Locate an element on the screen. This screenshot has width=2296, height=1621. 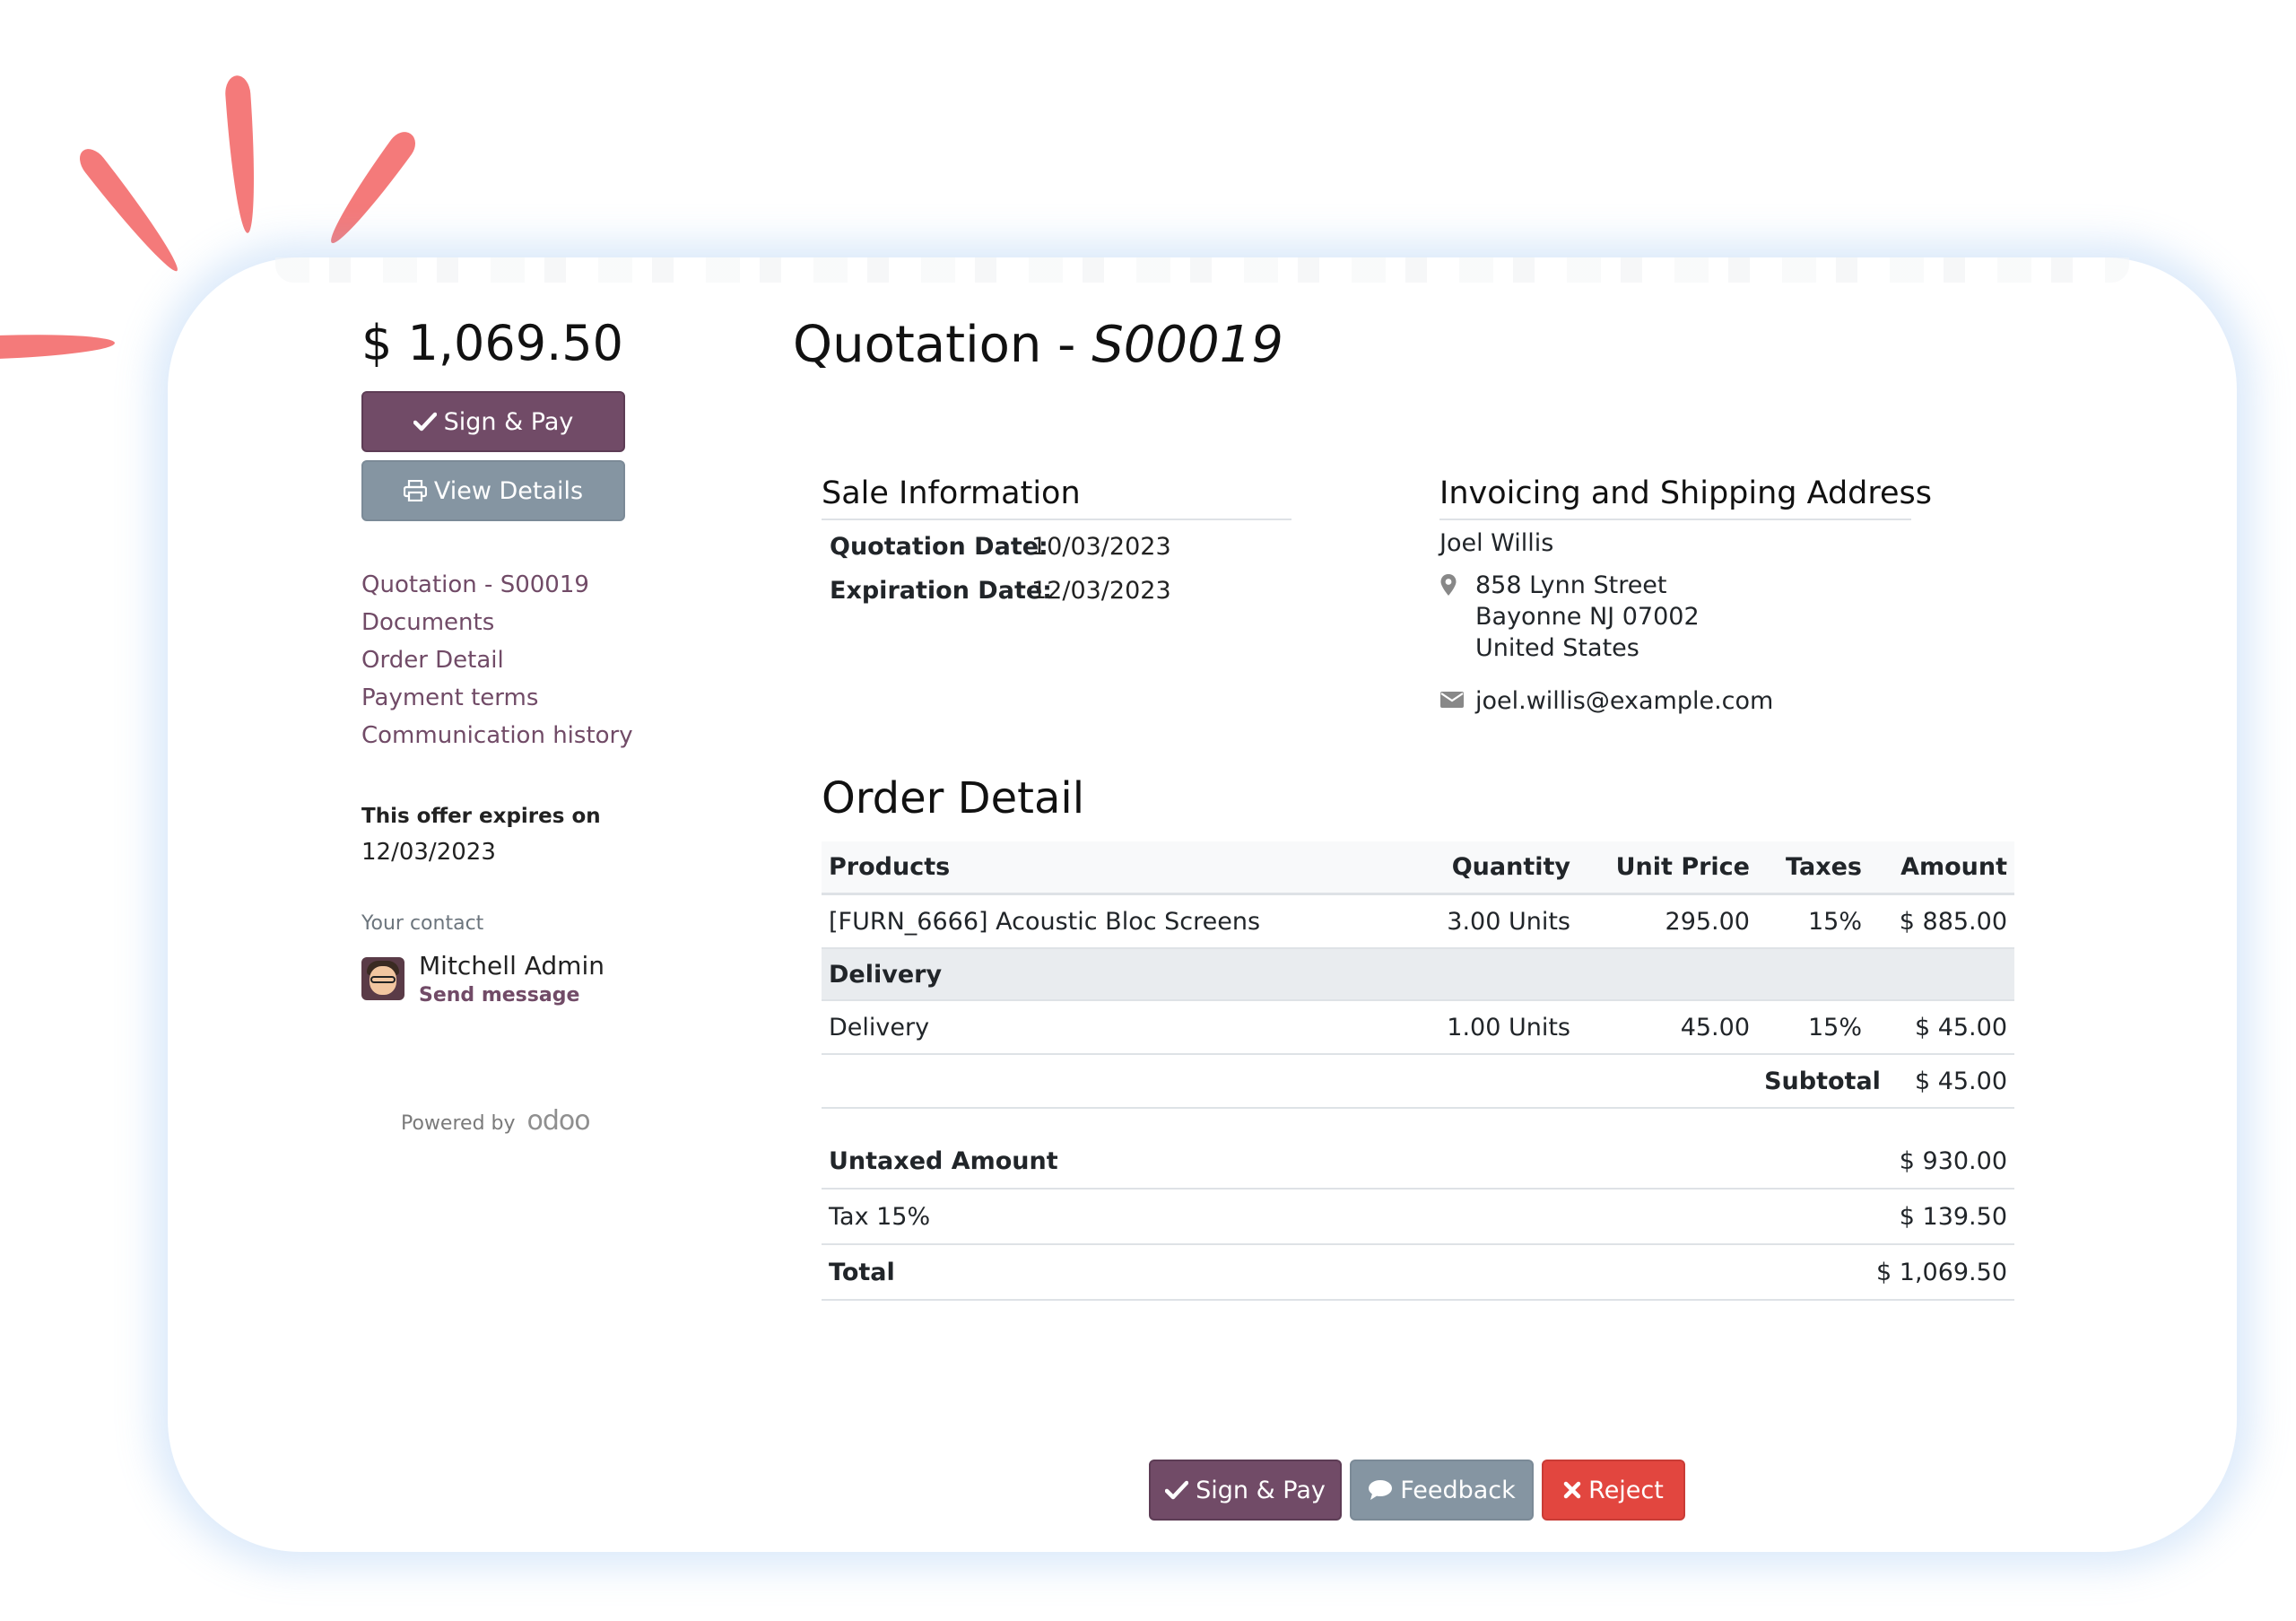
address-heading: Invoicing and Shipping Address is located at coordinates (1685, 497).